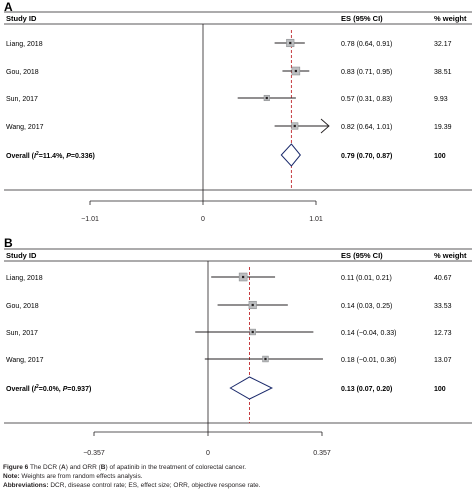  I want to click on panel-b-header-study-id: Study ID, so click(21, 255).